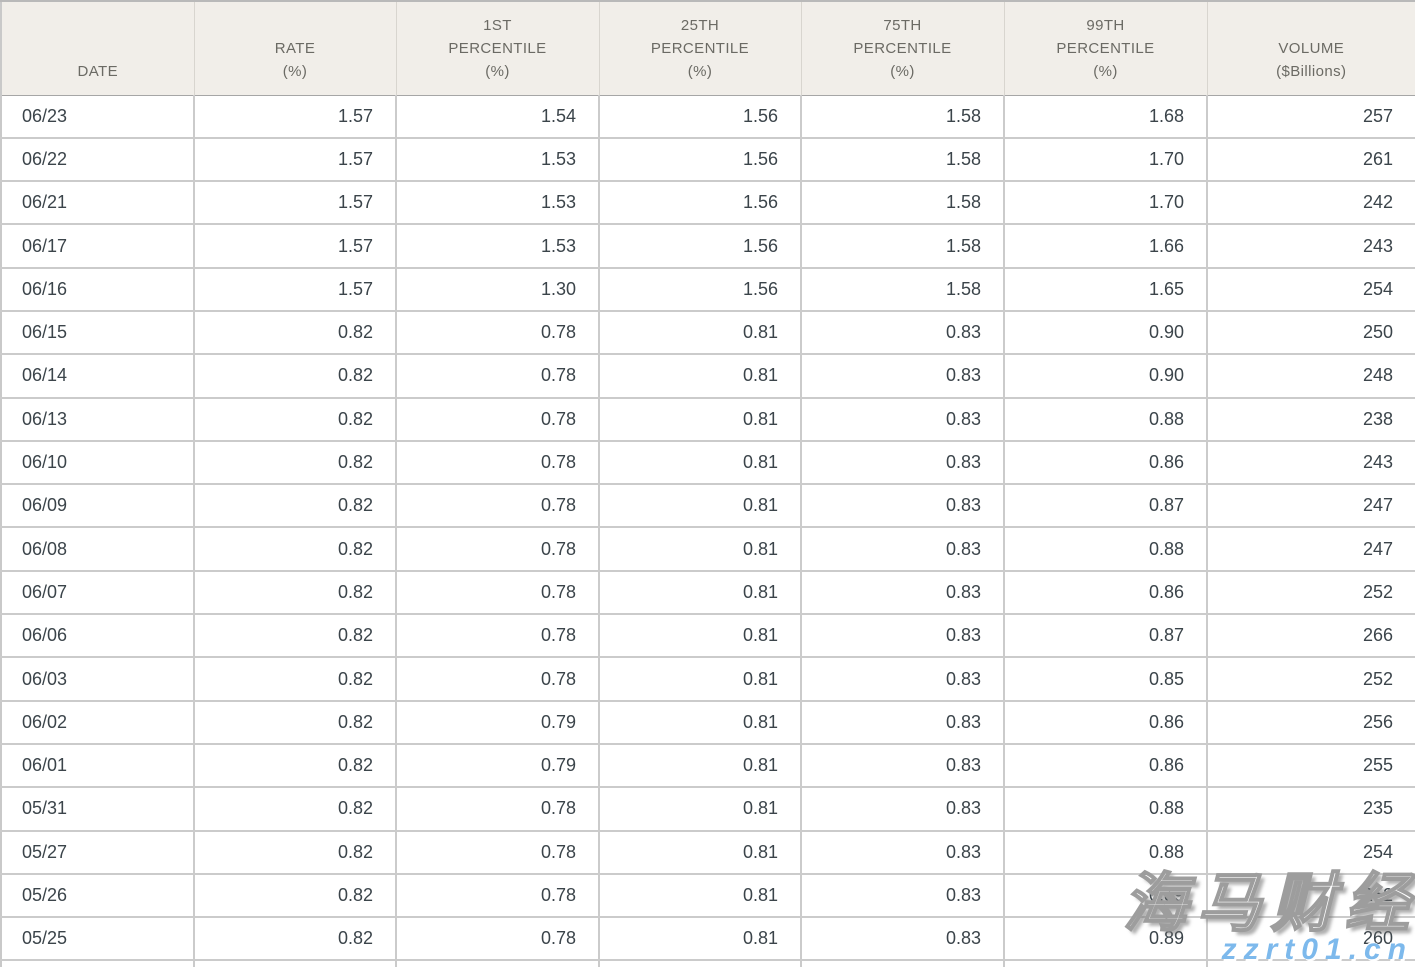 Image resolution: width=1415 pixels, height=967 pixels. I want to click on table-row: 06/21 1.57 1.53 1.56 1.58 1.70 242, so click(708, 203).